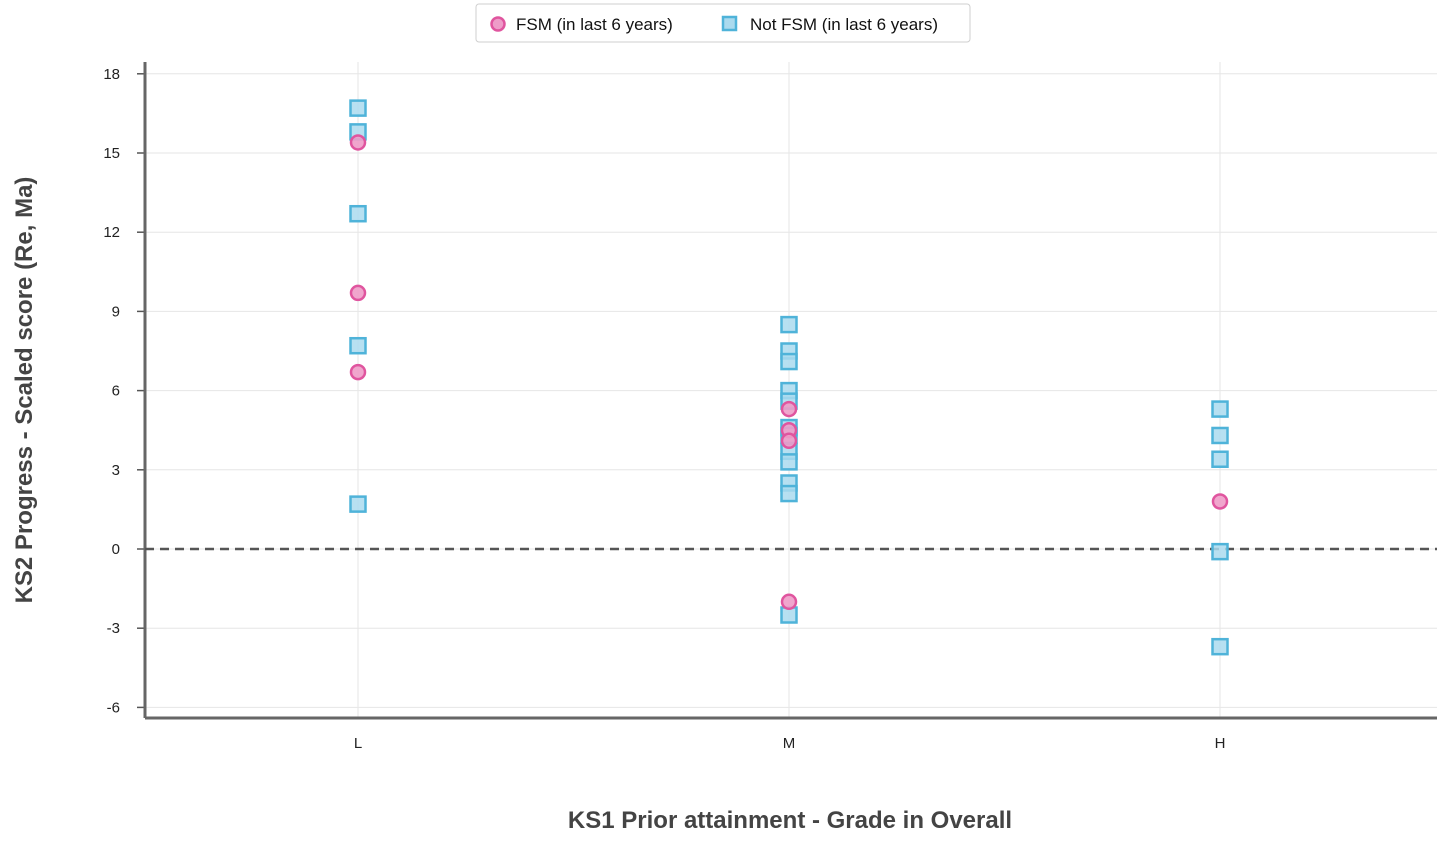 This screenshot has width=1447, height=843. Describe the element at coordinates (790, 820) in the screenshot. I see `x-axis-title: KS1 Prior attainment - Grade in Overall` at that location.